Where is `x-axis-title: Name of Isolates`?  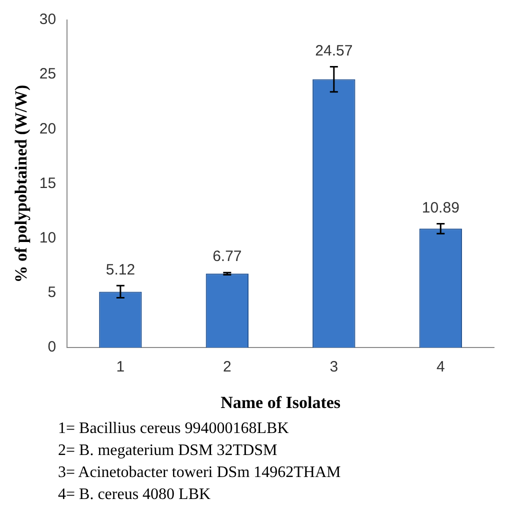
x-axis-title: Name of Isolates is located at coordinates (280, 402).